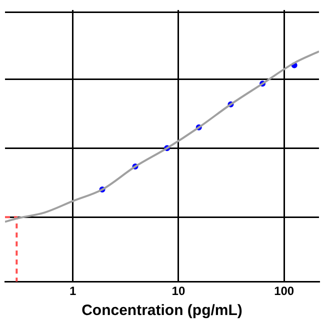 The height and width of the screenshot is (324, 324). I want to click on x-tick-label: 1, so click(72, 291).